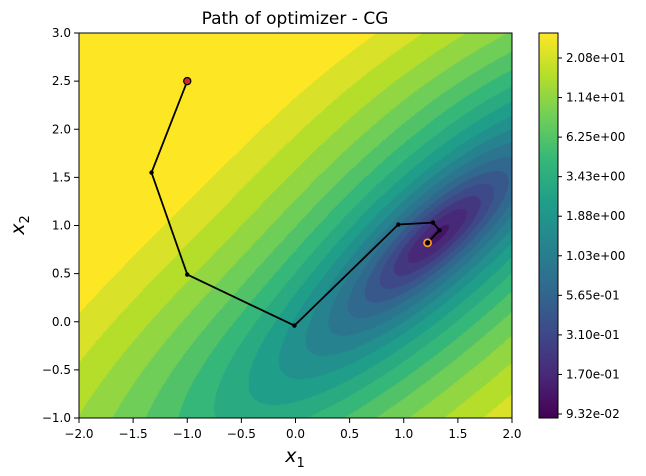  Describe the element at coordinates (295, 19) in the screenshot. I see `chart-title: Path of optimizer - CG` at that location.